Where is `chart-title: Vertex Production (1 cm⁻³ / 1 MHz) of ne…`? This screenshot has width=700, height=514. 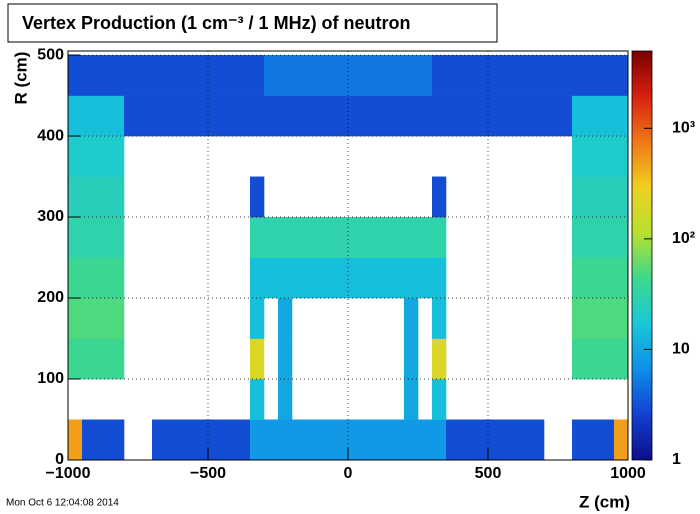
chart-title: Vertex Production (1 cm⁻³ / 1 MHz) of ne… is located at coordinates (216, 23).